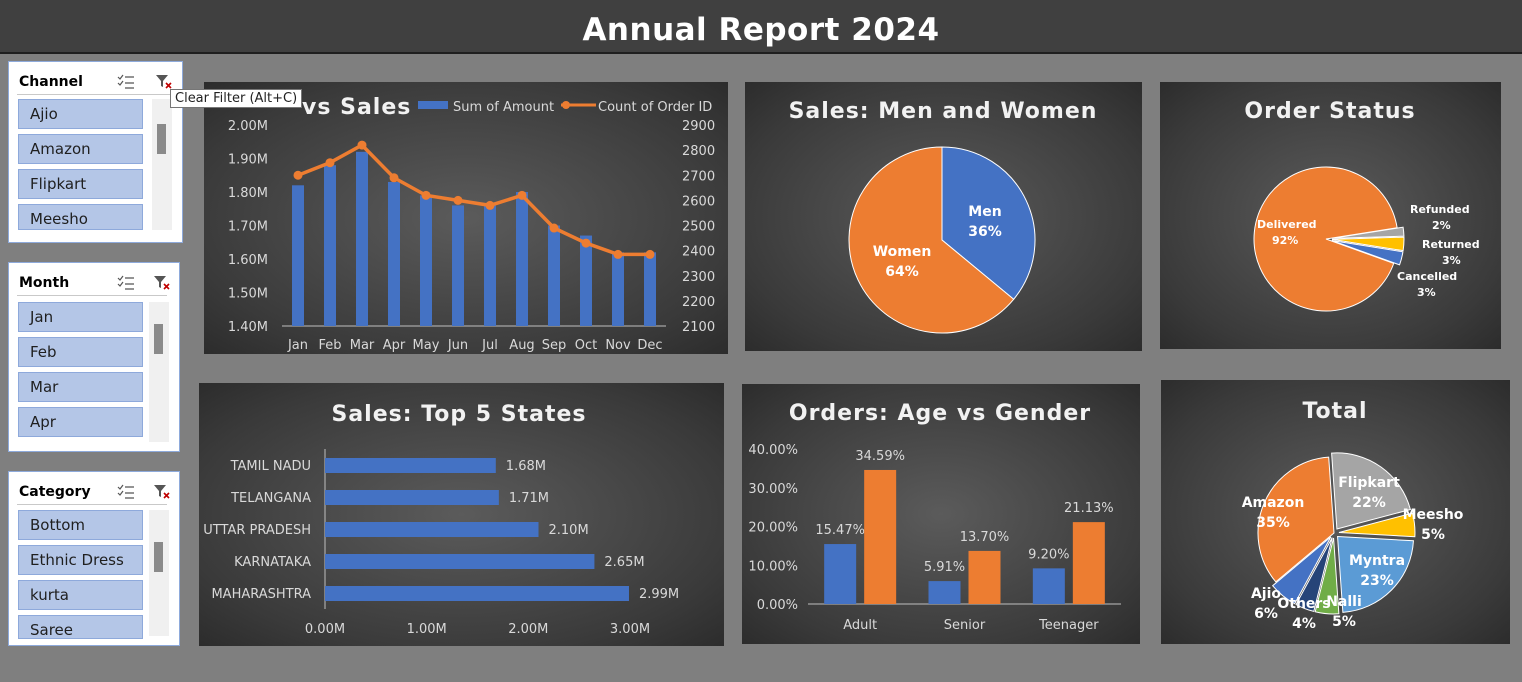  What do you see at coordinates (80, 317) in the screenshot?
I see `slicer-item: Jan` at bounding box center [80, 317].